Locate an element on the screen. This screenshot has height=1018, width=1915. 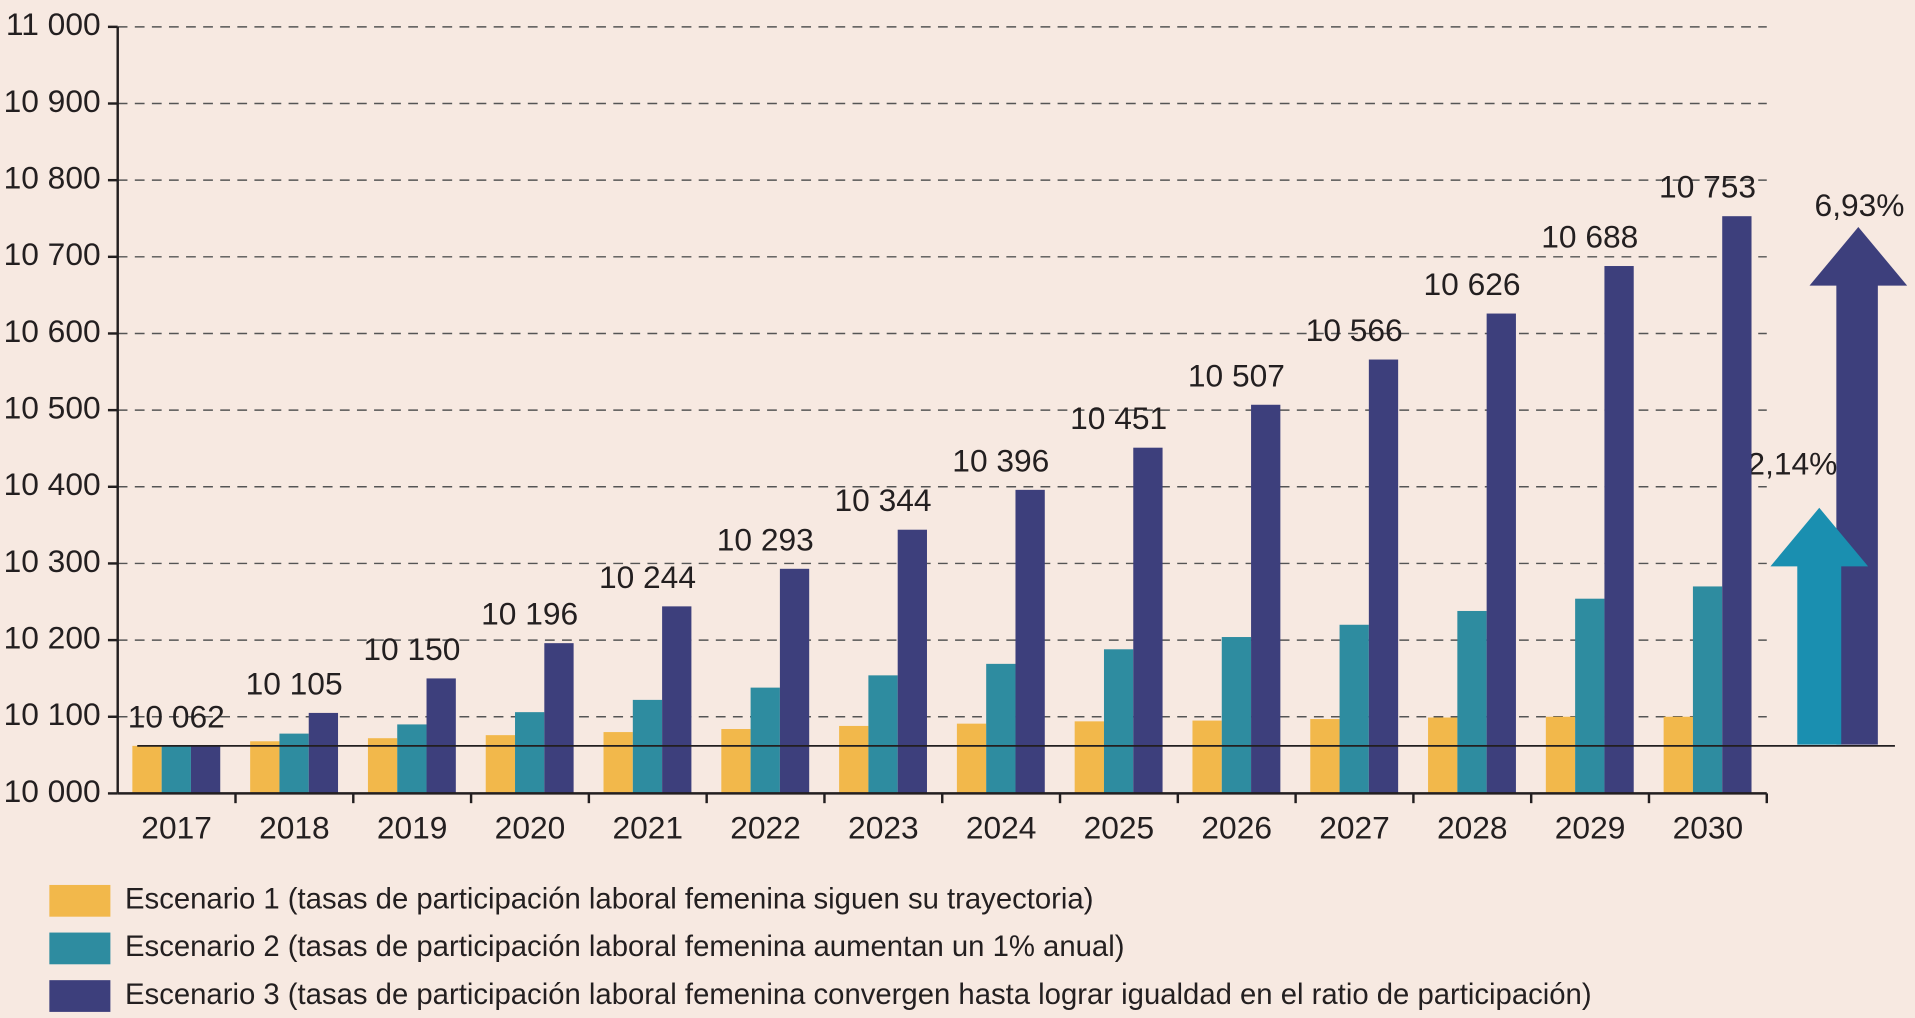
y-tick-label: 10 000 is located at coordinates (52, 791).